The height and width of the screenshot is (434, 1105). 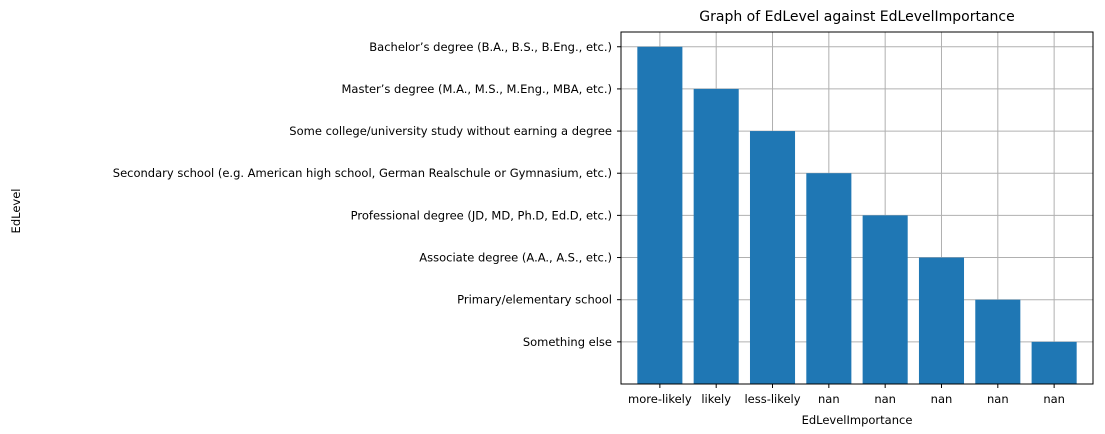 I want to click on y-tick-label: Primary/elementary school, so click(x=534, y=300).